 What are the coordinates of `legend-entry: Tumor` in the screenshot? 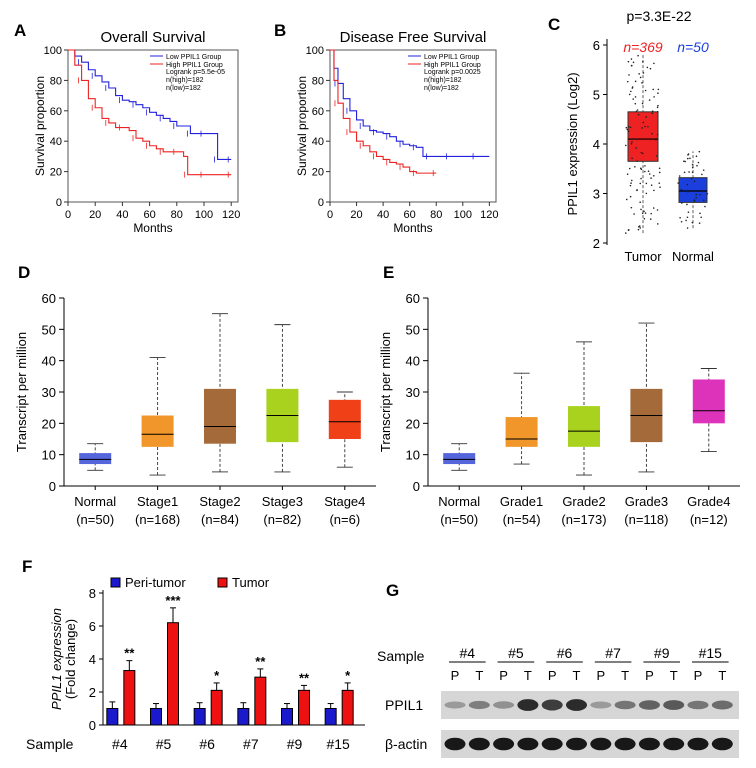 It's located at (251, 582).